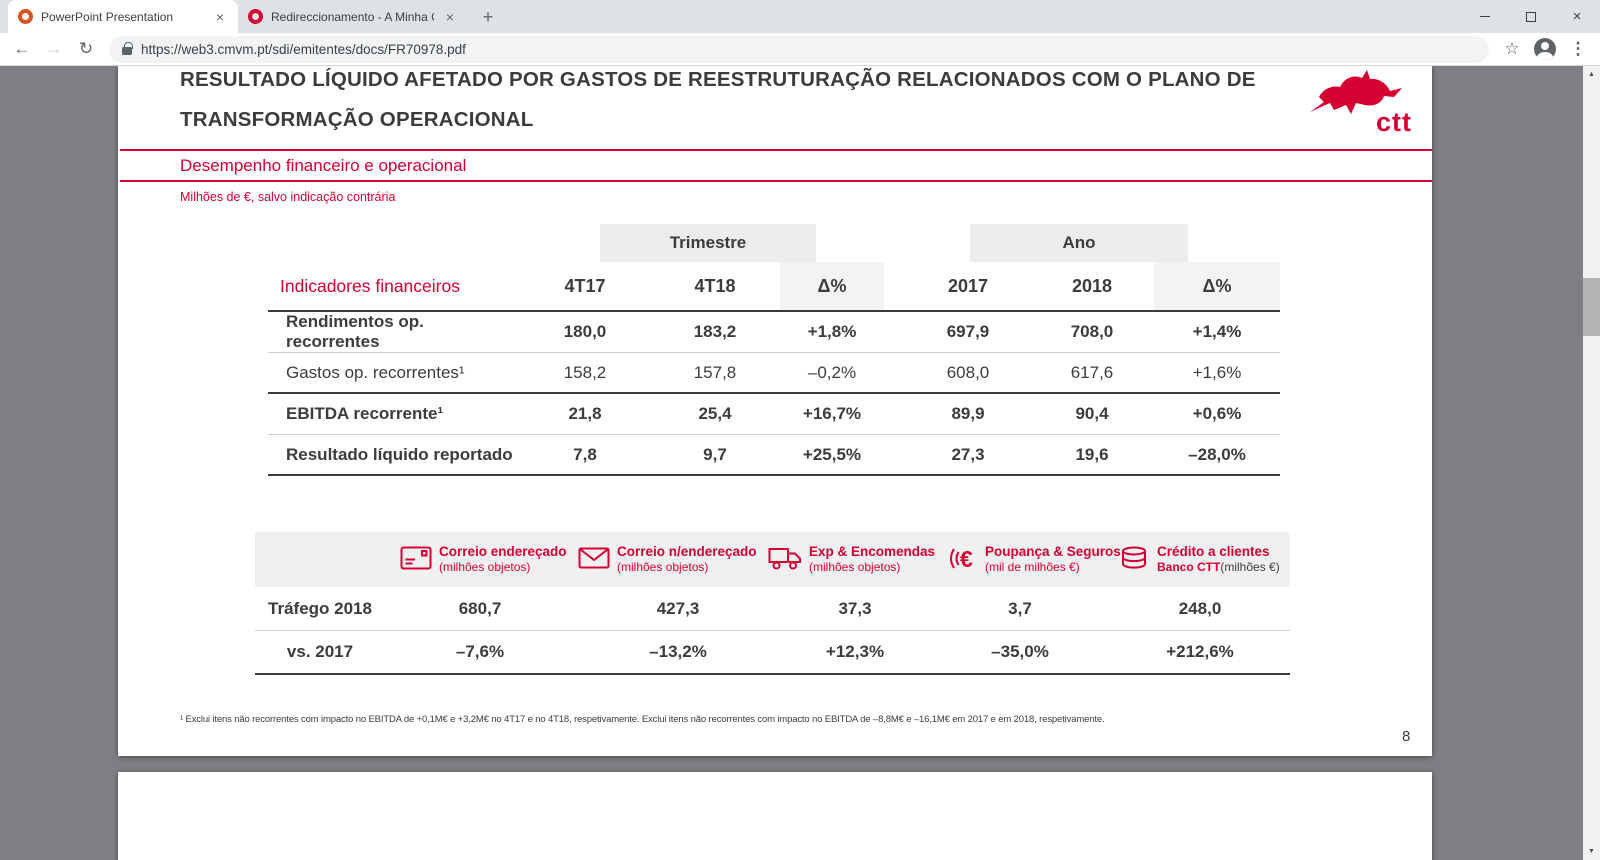 The height and width of the screenshot is (860, 1600). Describe the element at coordinates (855, 608) in the screenshot. I see `table-cell: 37,3` at that location.